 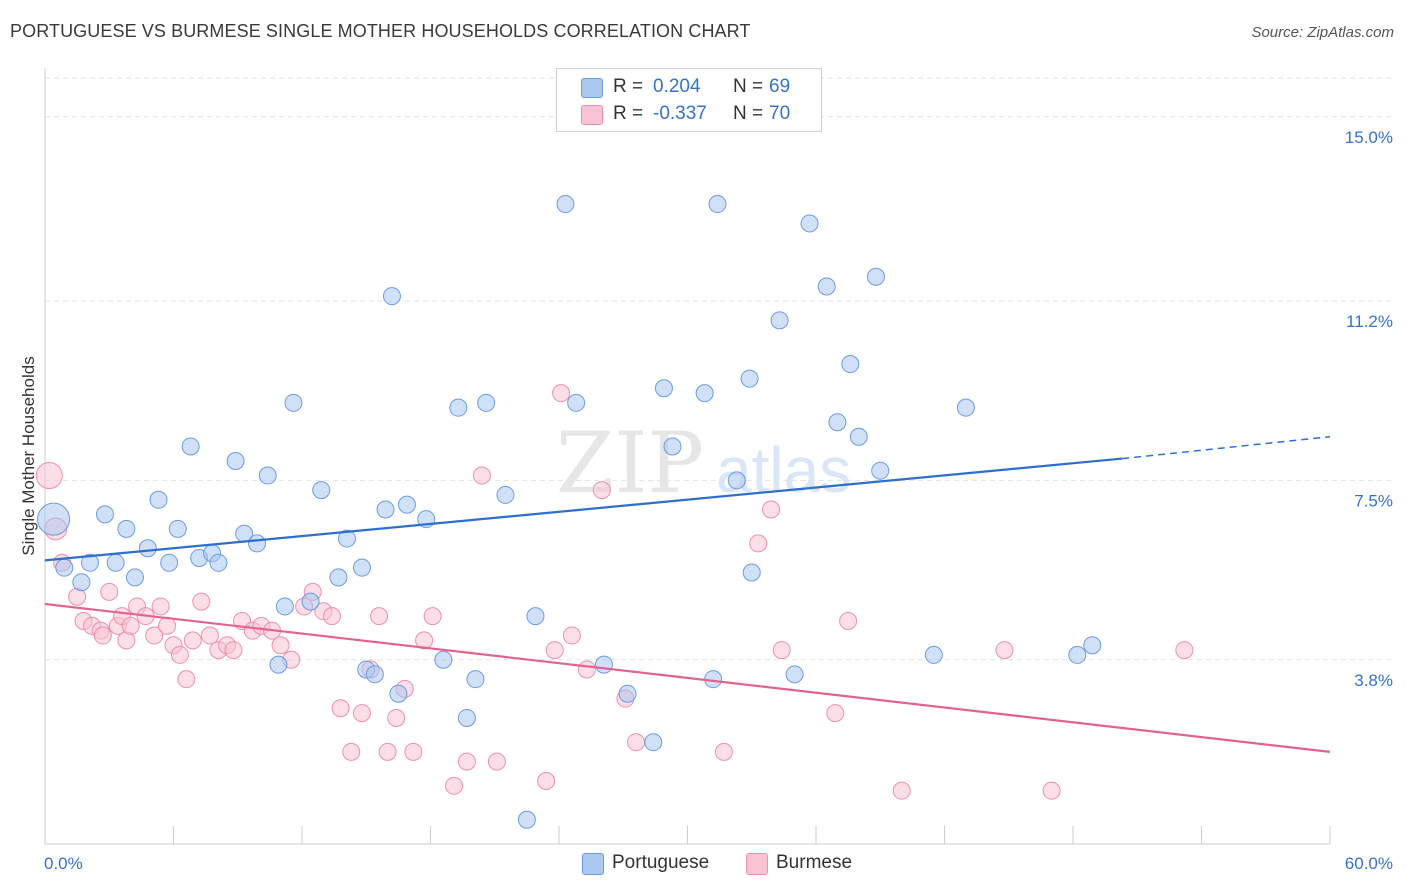 What do you see at coordinates (814, 862) in the screenshot?
I see `bottom-legend-label-burmese: Burmese` at bounding box center [814, 862].